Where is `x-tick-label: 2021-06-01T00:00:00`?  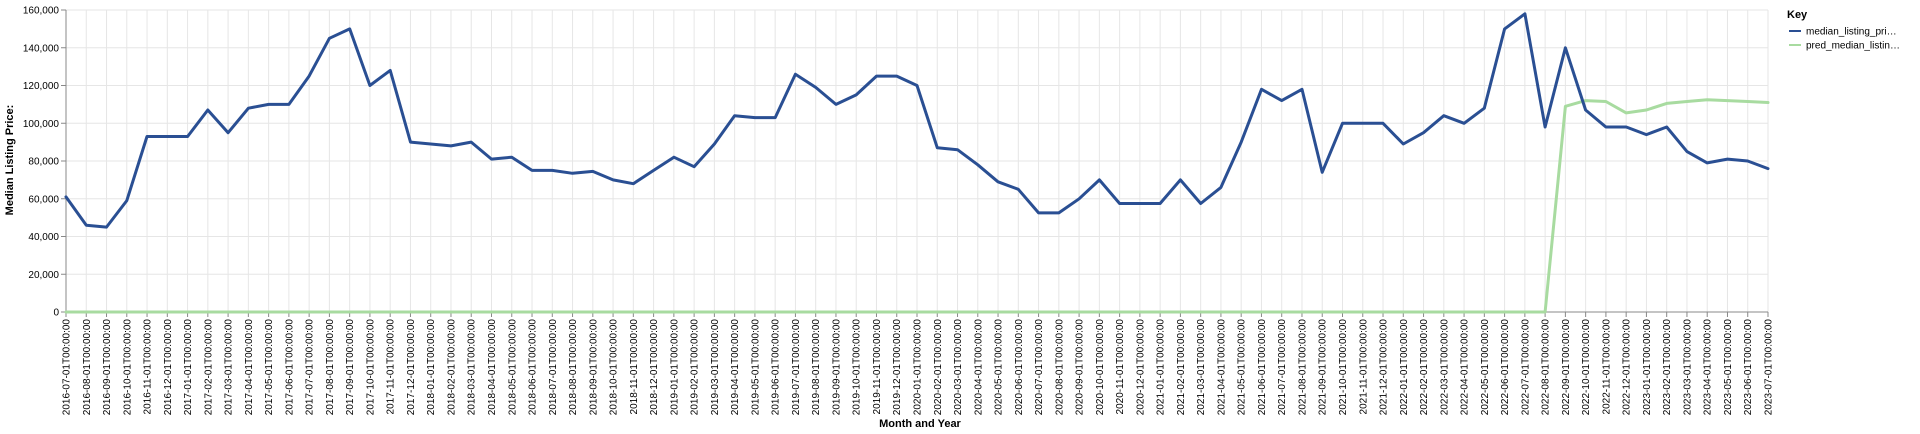
x-tick-label: 2021-06-01T00:00:00 is located at coordinates (1262, 367).